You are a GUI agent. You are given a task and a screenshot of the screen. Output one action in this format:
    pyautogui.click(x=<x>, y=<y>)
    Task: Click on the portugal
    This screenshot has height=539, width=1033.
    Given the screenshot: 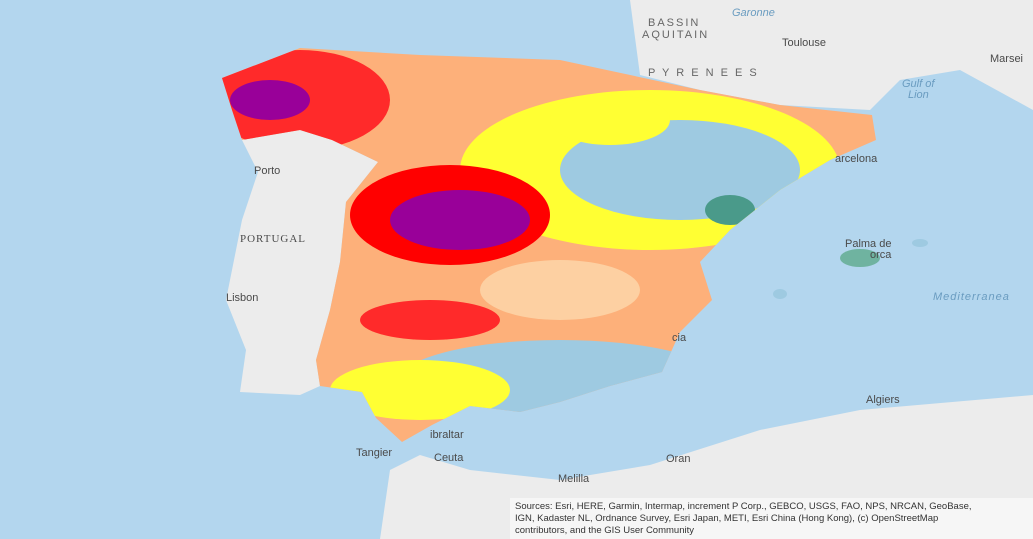 What is the action you would take?
    pyautogui.click(x=302, y=262)
    